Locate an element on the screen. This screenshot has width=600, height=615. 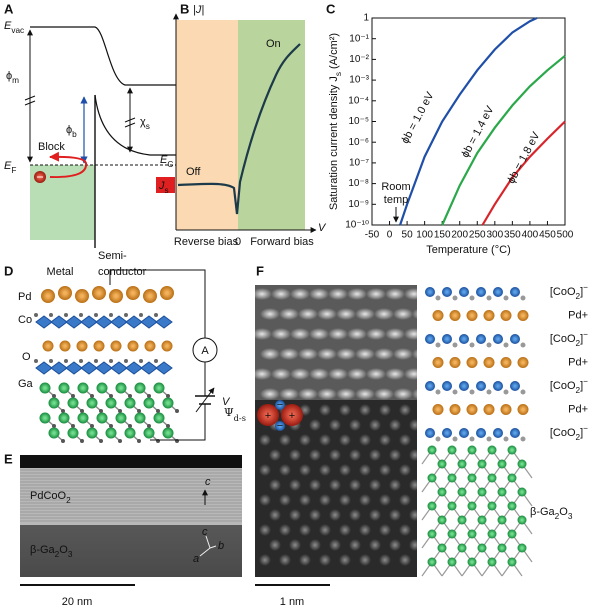
ammeter-label: A is located at coordinates (205, 351).